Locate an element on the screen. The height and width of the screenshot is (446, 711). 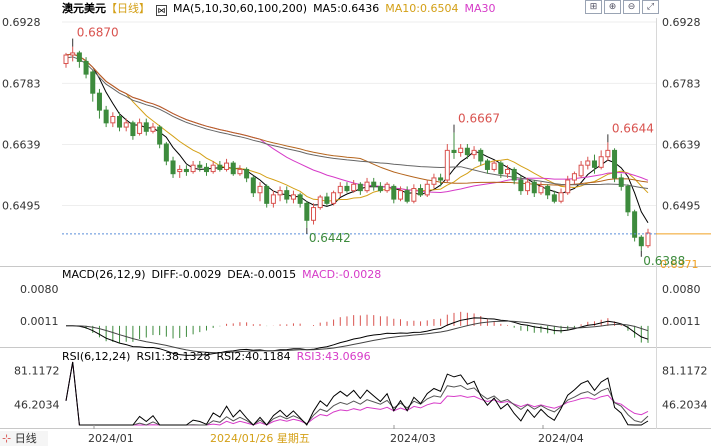
ma5-value: MA5:0.6436 is located at coordinates (346, 8).